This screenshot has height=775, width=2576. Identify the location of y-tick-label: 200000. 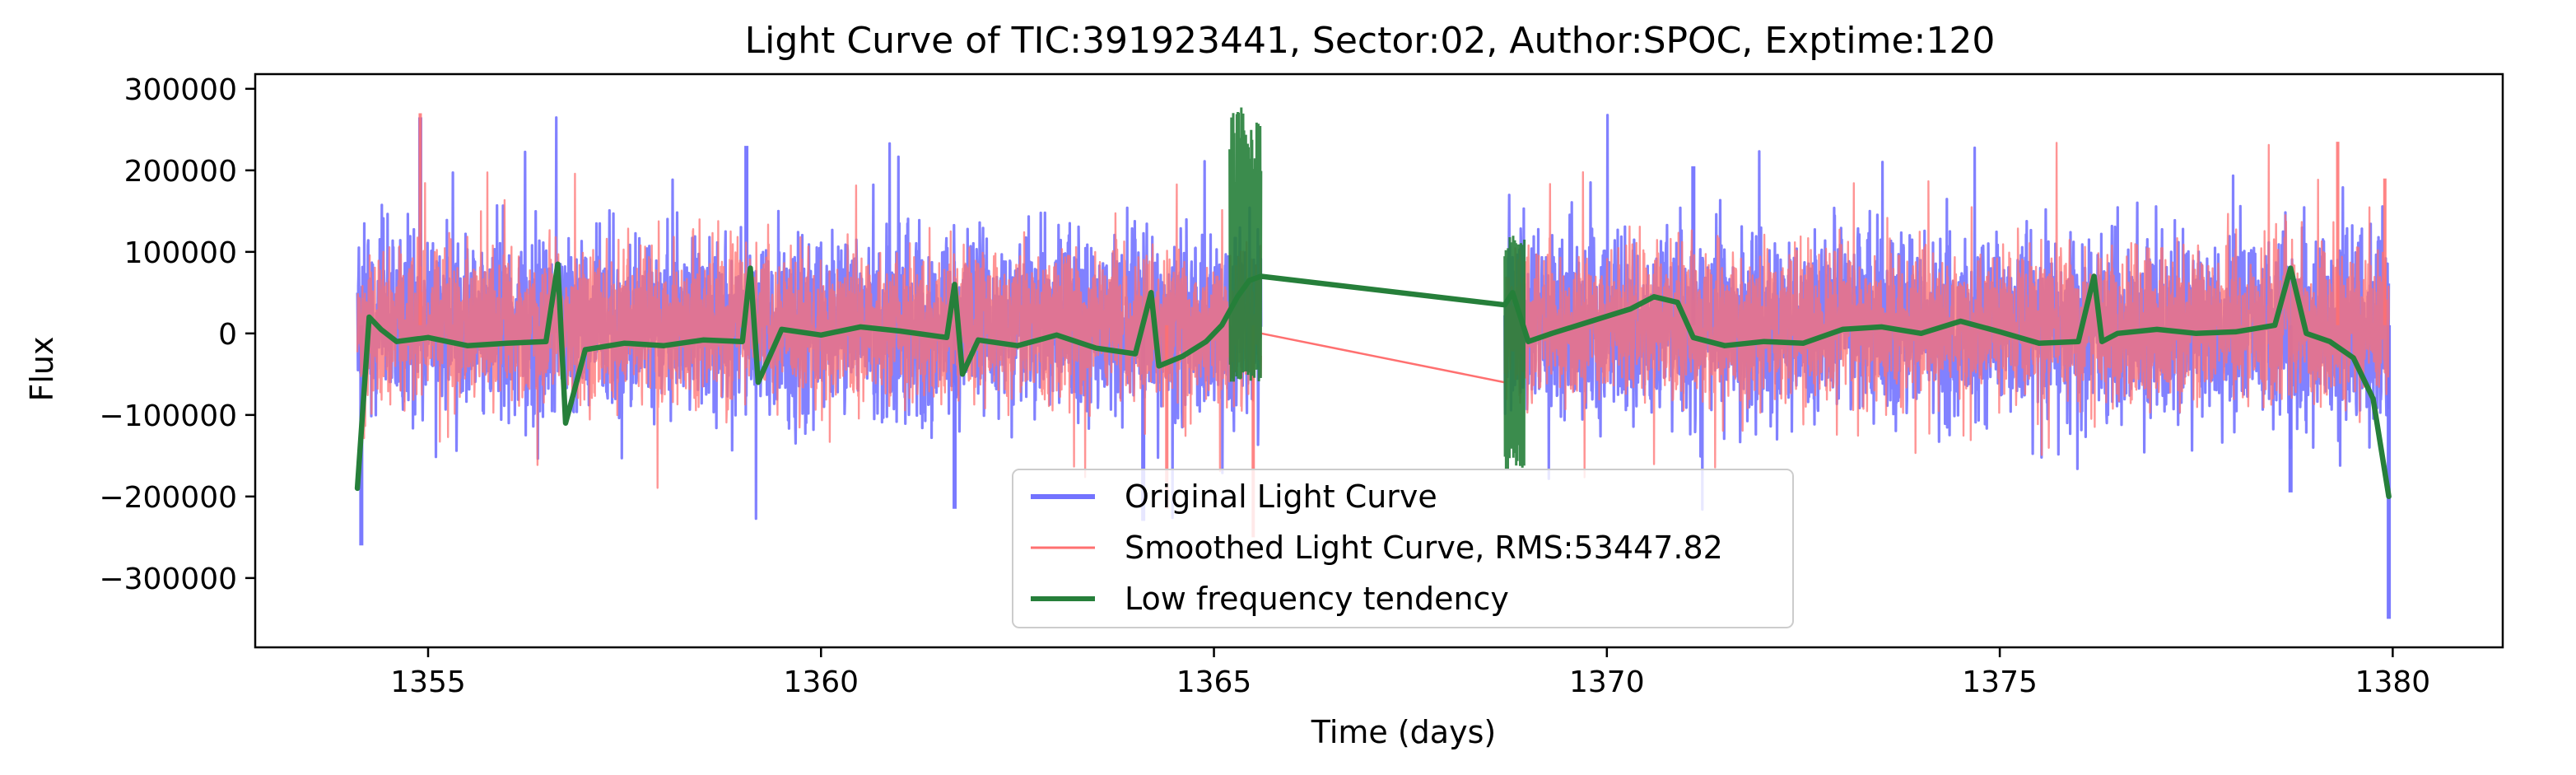
(180, 172).